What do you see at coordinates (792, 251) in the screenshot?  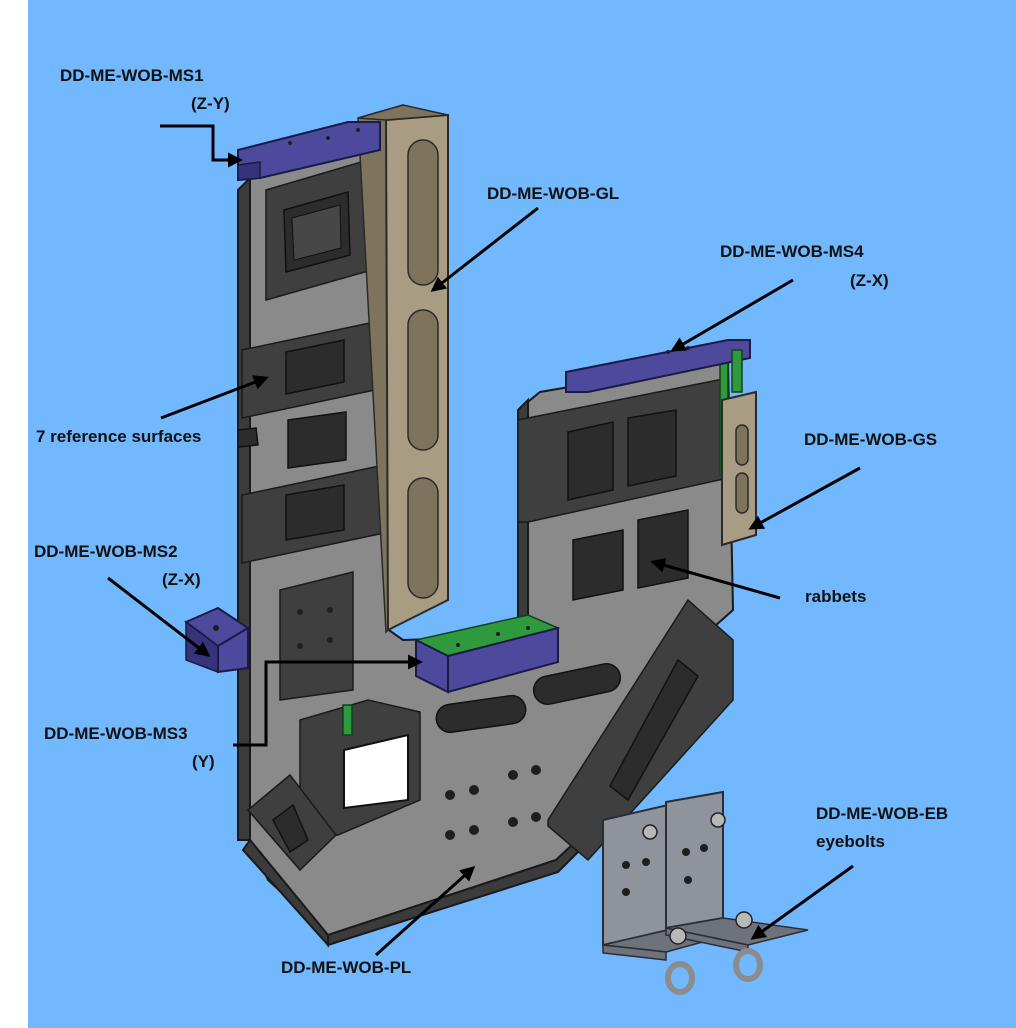 I see `label-ms4: DD-ME-WOB-MS4` at bounding box center [792, 251].